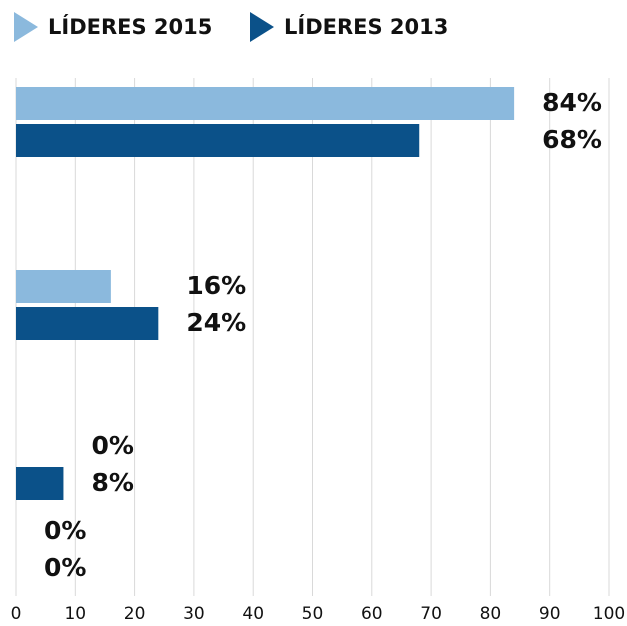 The height and width of the screenshot is (626, 627). I want to click on x-tick-label: 0, so click(16, 614).